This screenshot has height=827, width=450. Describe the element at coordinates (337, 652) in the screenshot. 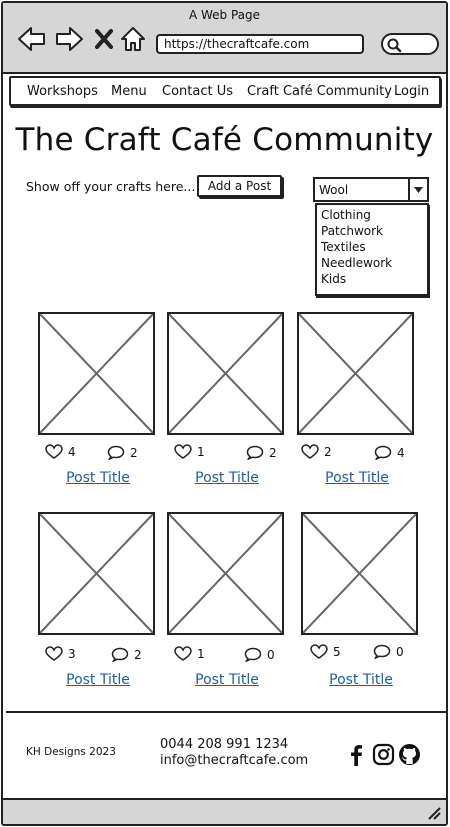

I see `like-count-value: 5` at that location.